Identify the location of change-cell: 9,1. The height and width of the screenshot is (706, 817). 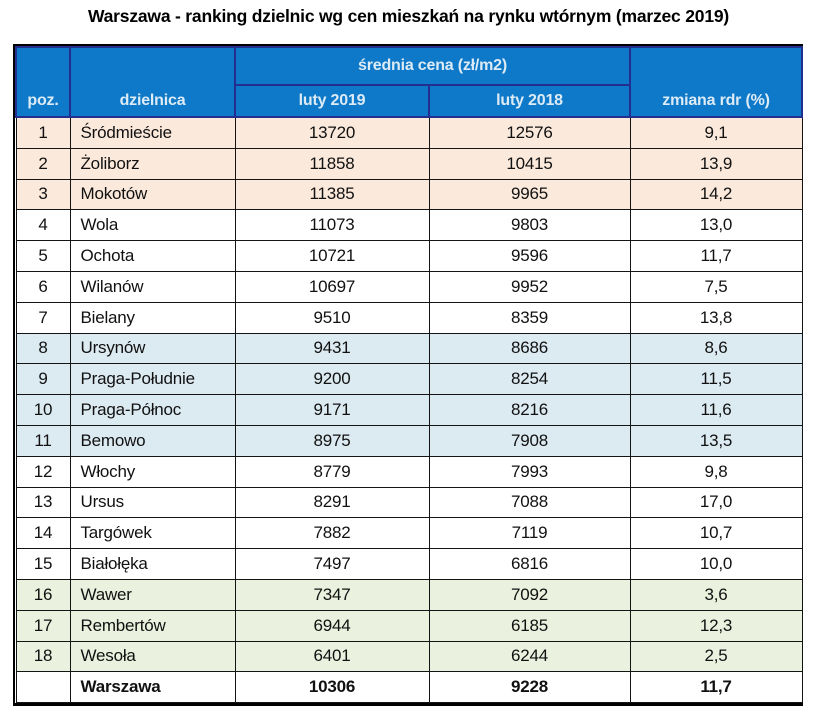
(716, 132).